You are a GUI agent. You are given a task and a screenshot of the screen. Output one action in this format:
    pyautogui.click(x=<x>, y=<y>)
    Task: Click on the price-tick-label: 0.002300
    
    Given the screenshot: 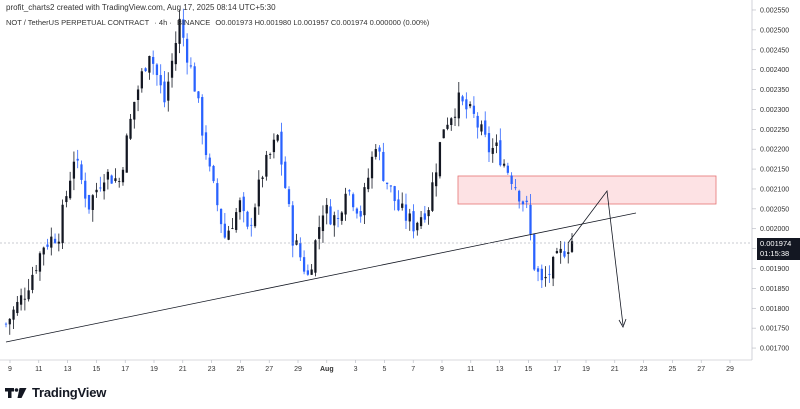 What is the action you would take?
    pyautogui.click(x=774, y=110)
    